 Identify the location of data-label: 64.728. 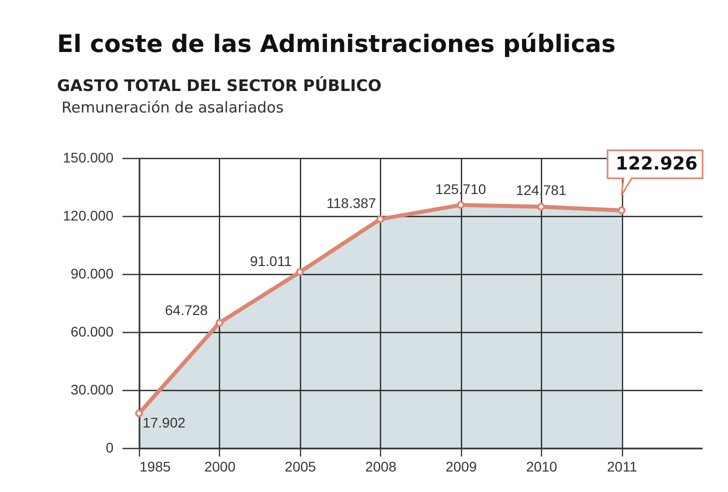
(186, 310).